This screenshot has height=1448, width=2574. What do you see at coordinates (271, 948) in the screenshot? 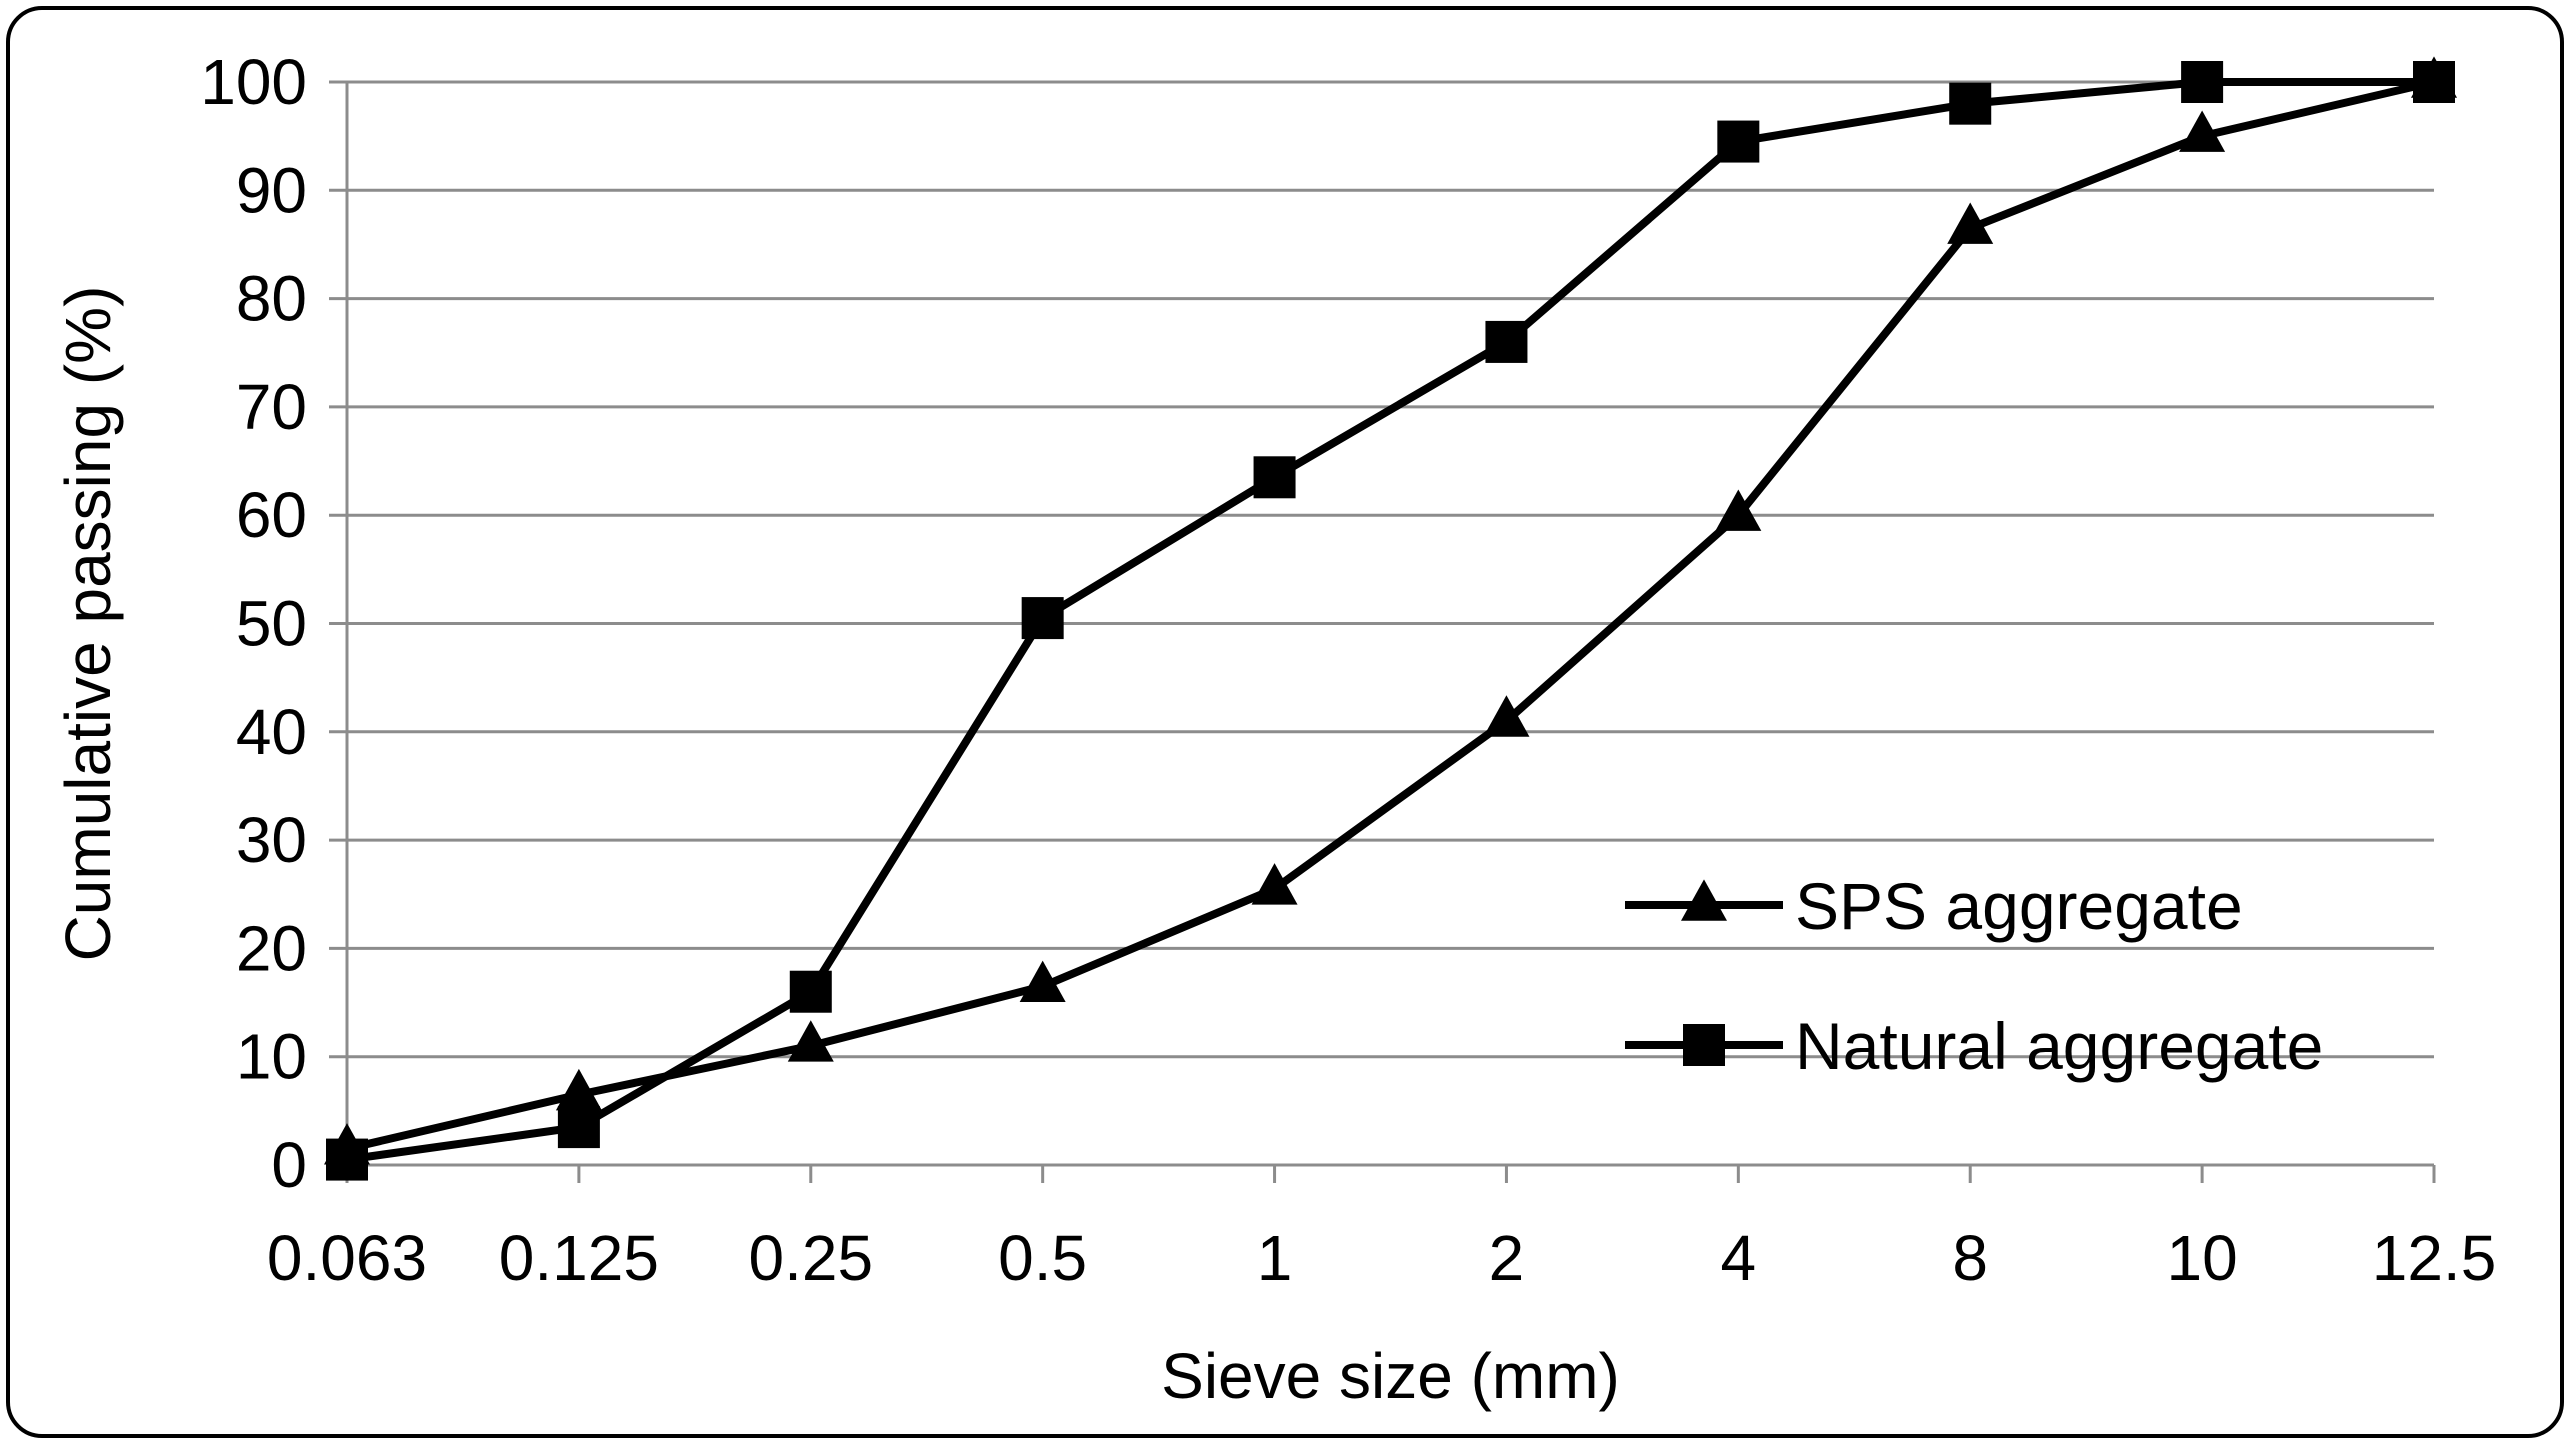
I see `y-tick-label: 20` at bounding box center [271, 948].